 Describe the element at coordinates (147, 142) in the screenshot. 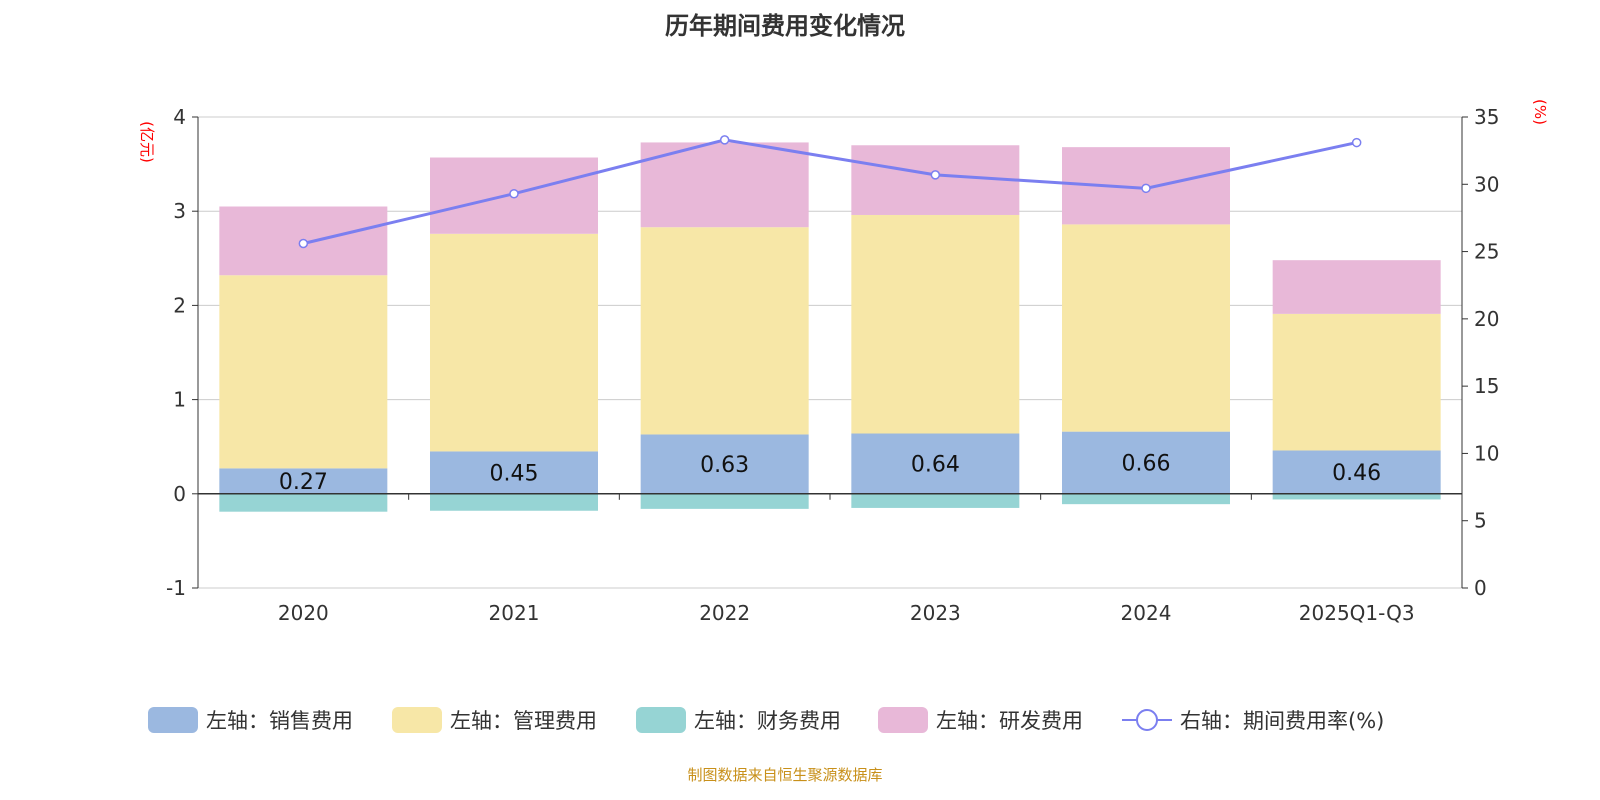

I see `left-axis-label: (亿元)` at that location.